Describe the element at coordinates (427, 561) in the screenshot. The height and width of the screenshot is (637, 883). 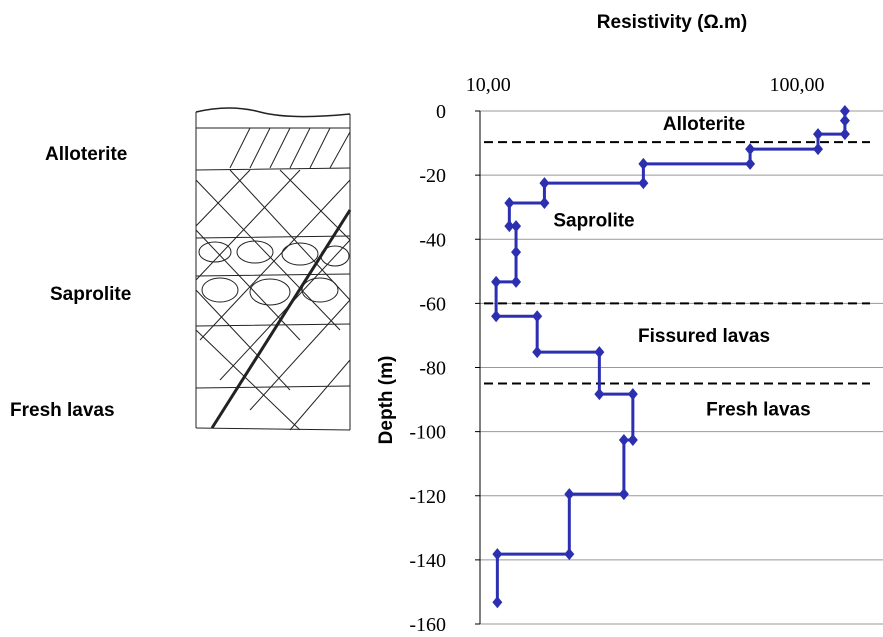
I see `y-tick-label: -140` at that location.